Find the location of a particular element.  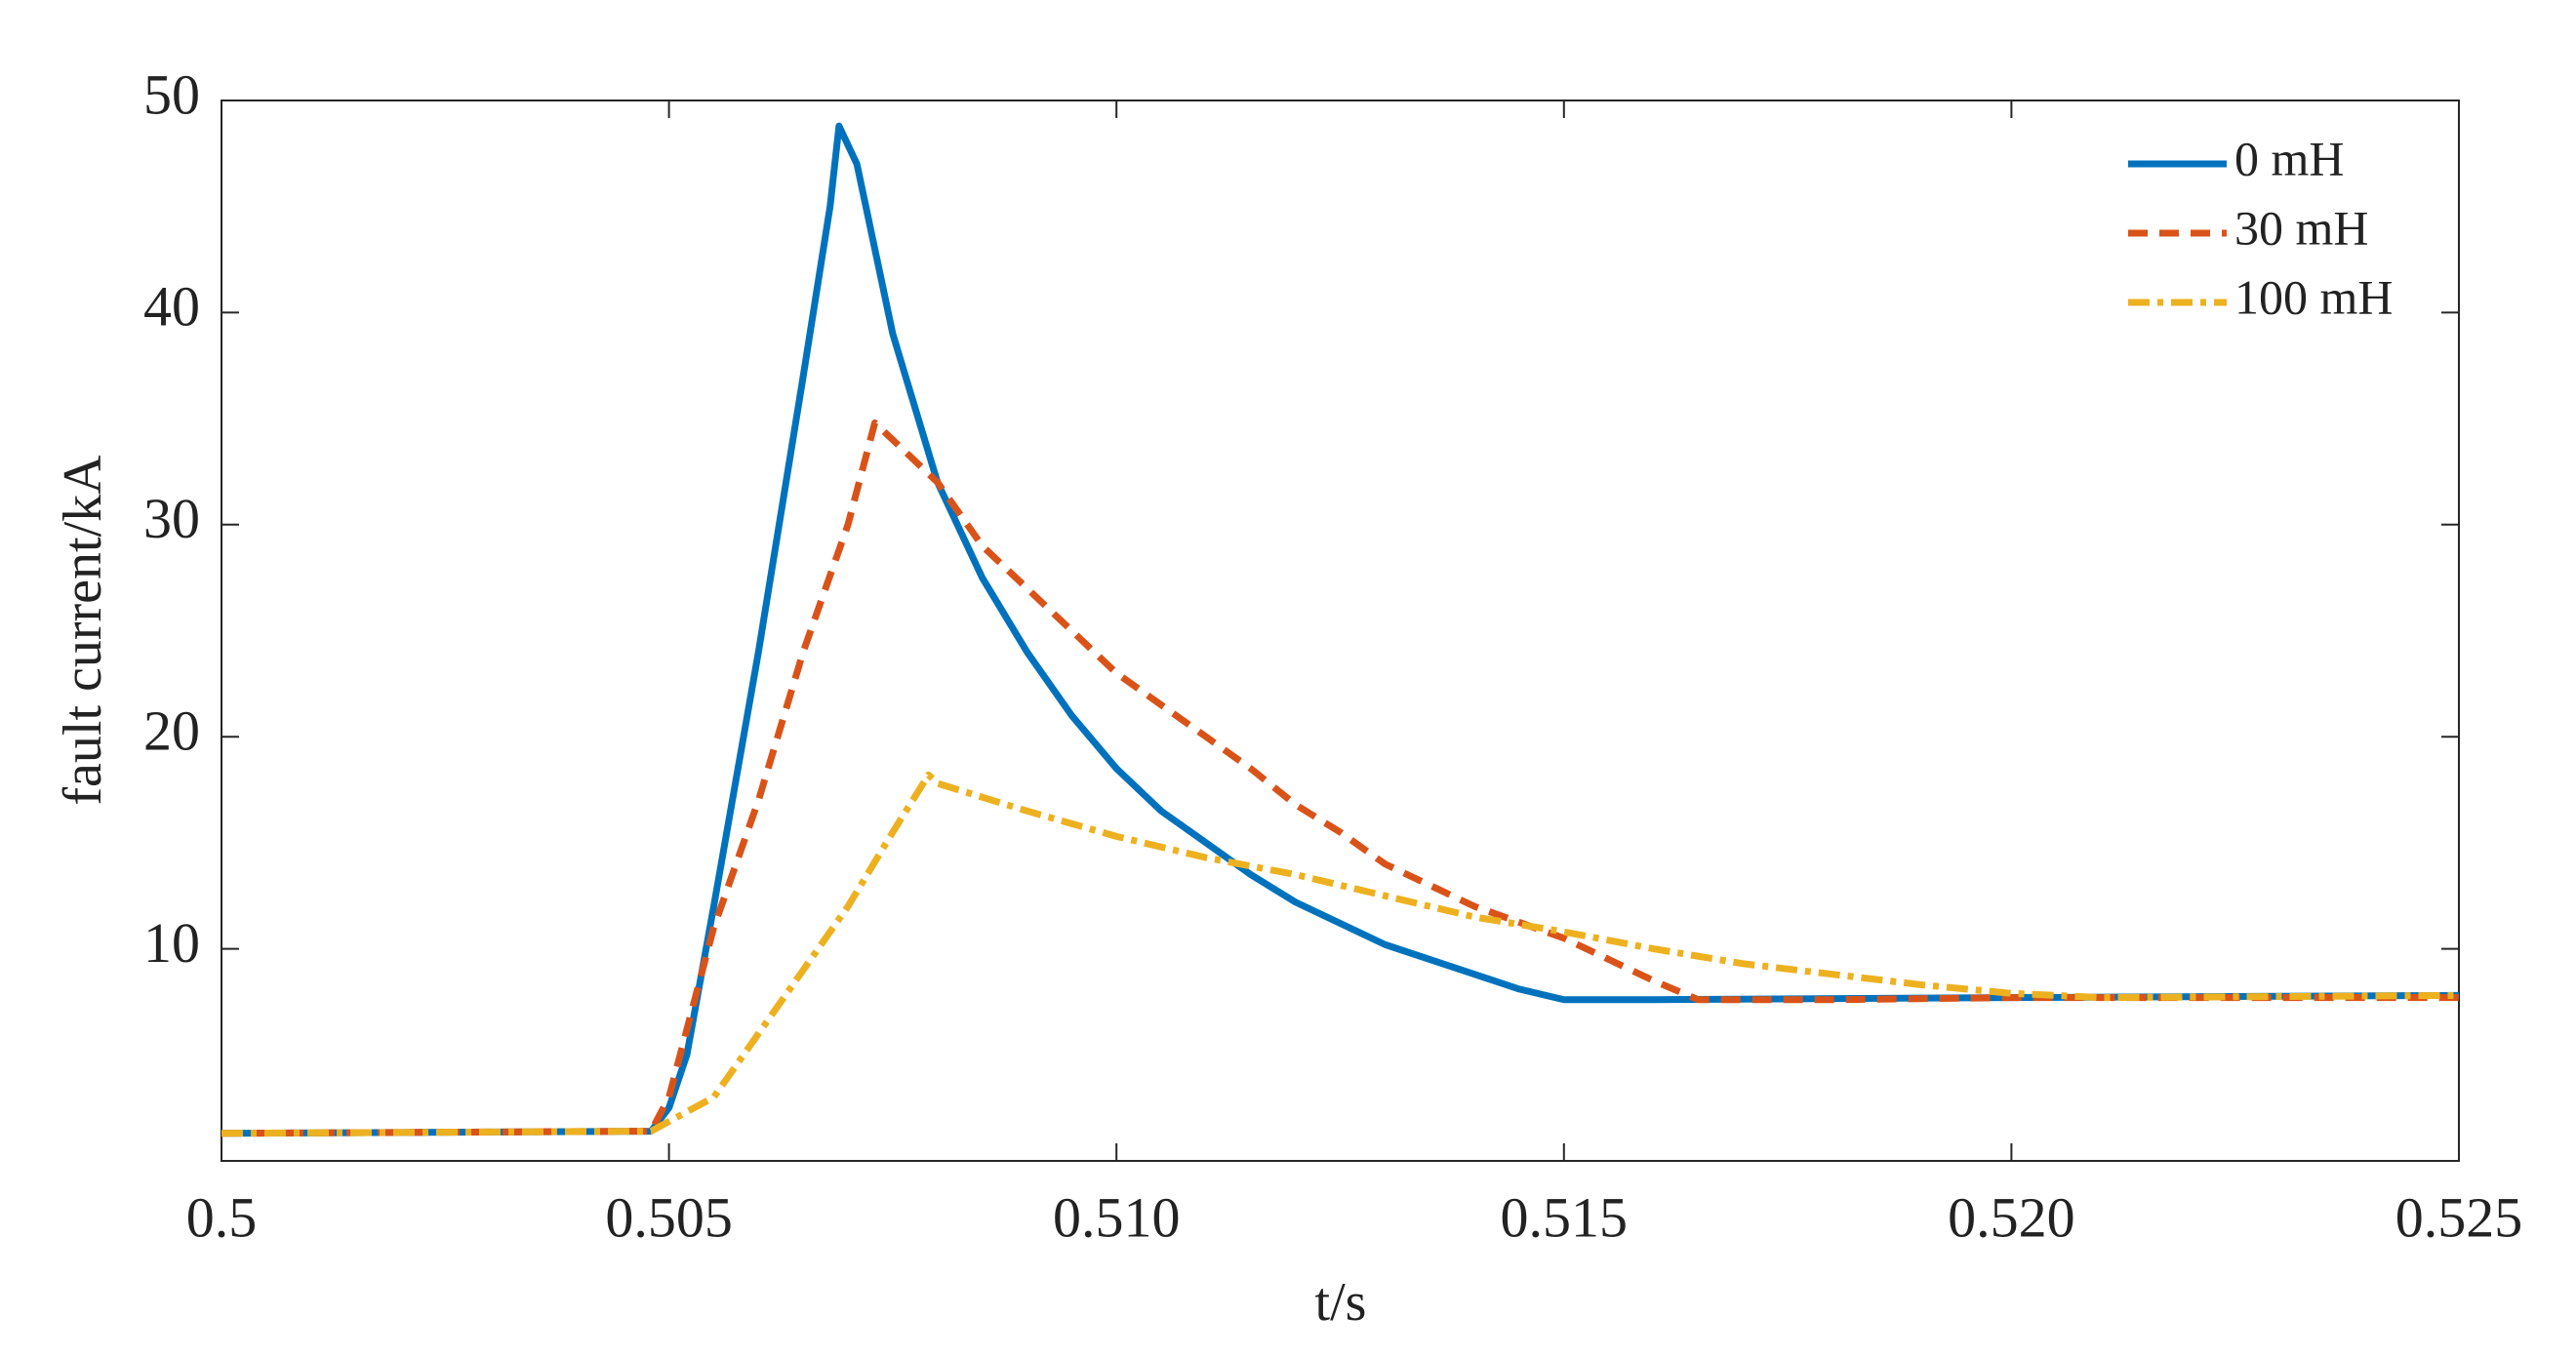

x-tick-label: 0.515 is located at coordinates (1565, 1217).